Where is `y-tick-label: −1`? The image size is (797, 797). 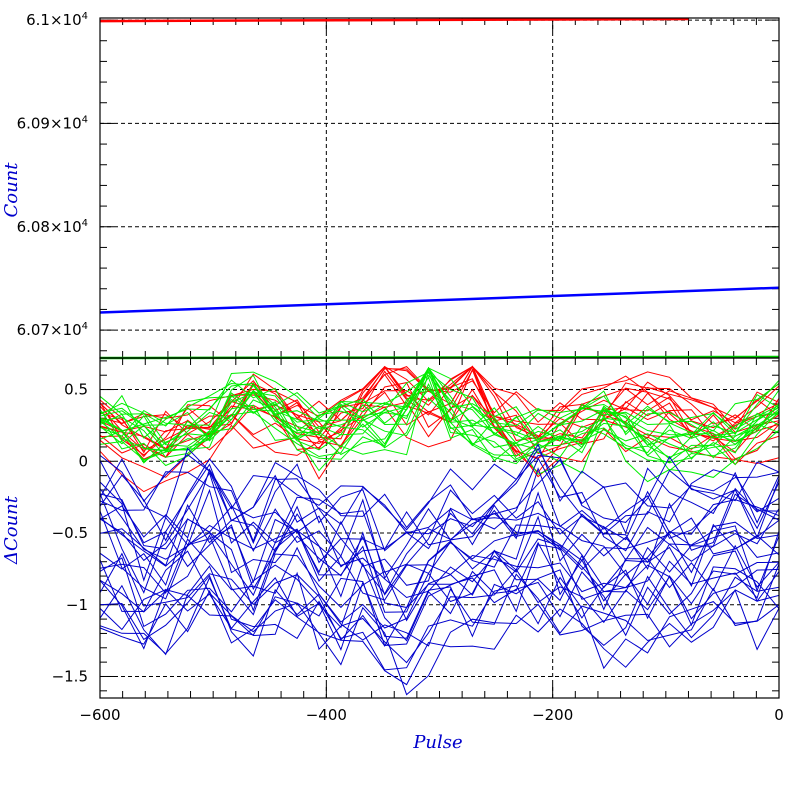
y-tick-label: −1 is located at coordinates (77, 605).